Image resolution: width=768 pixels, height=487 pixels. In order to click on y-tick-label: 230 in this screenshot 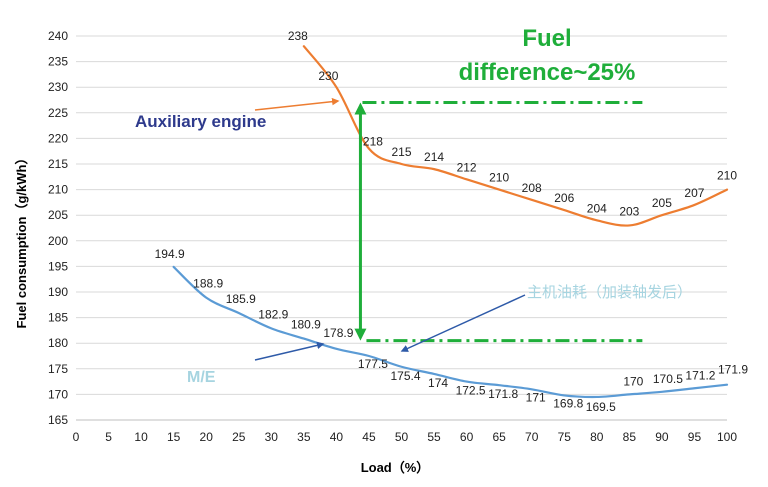, I will do `click(58, 87)`.